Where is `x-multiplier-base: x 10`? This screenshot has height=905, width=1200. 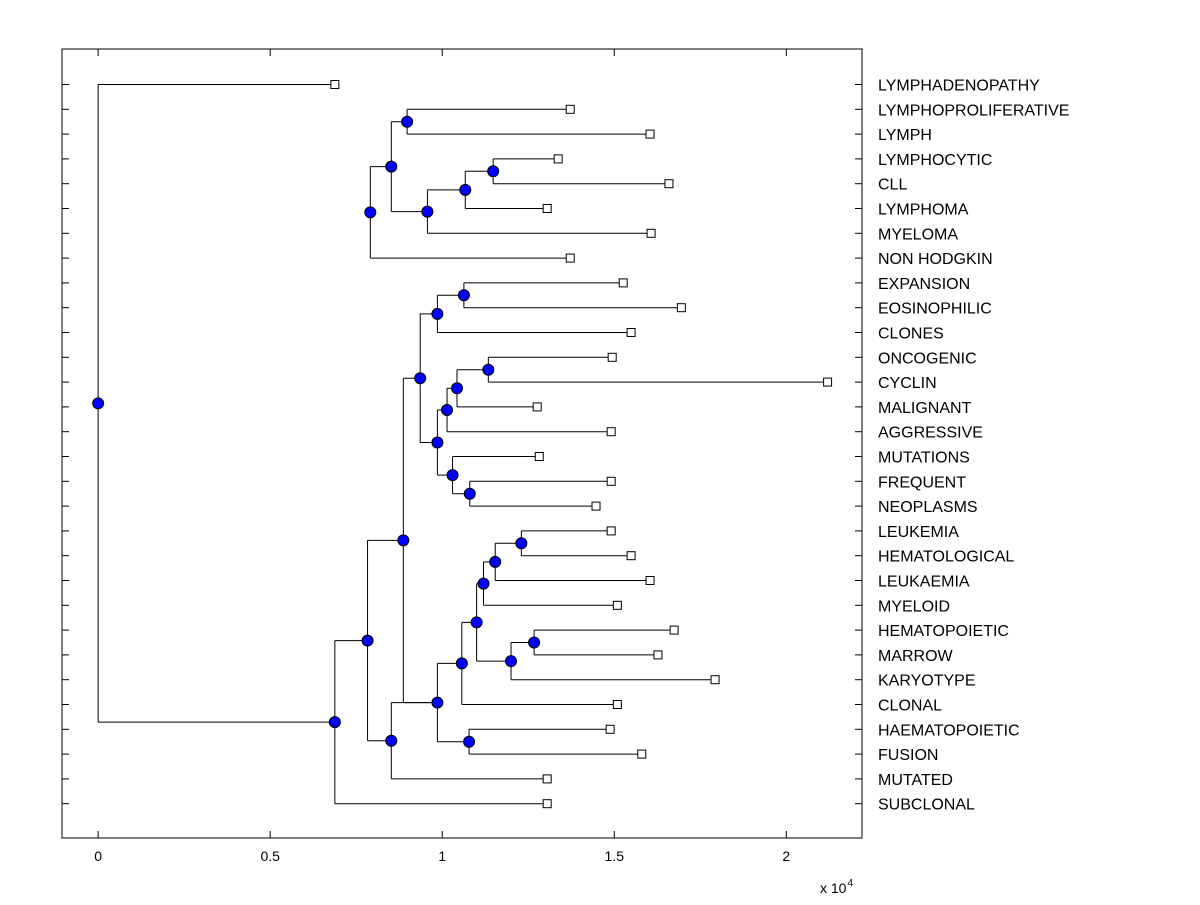
x-multiplier-base: x 10 is located at coordinates (833, 888).